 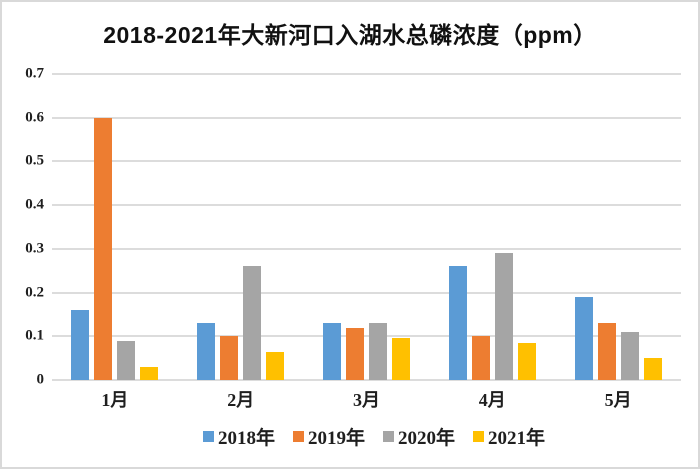 I want to click on bar-2019年-4月, so click(x=480, y=358).